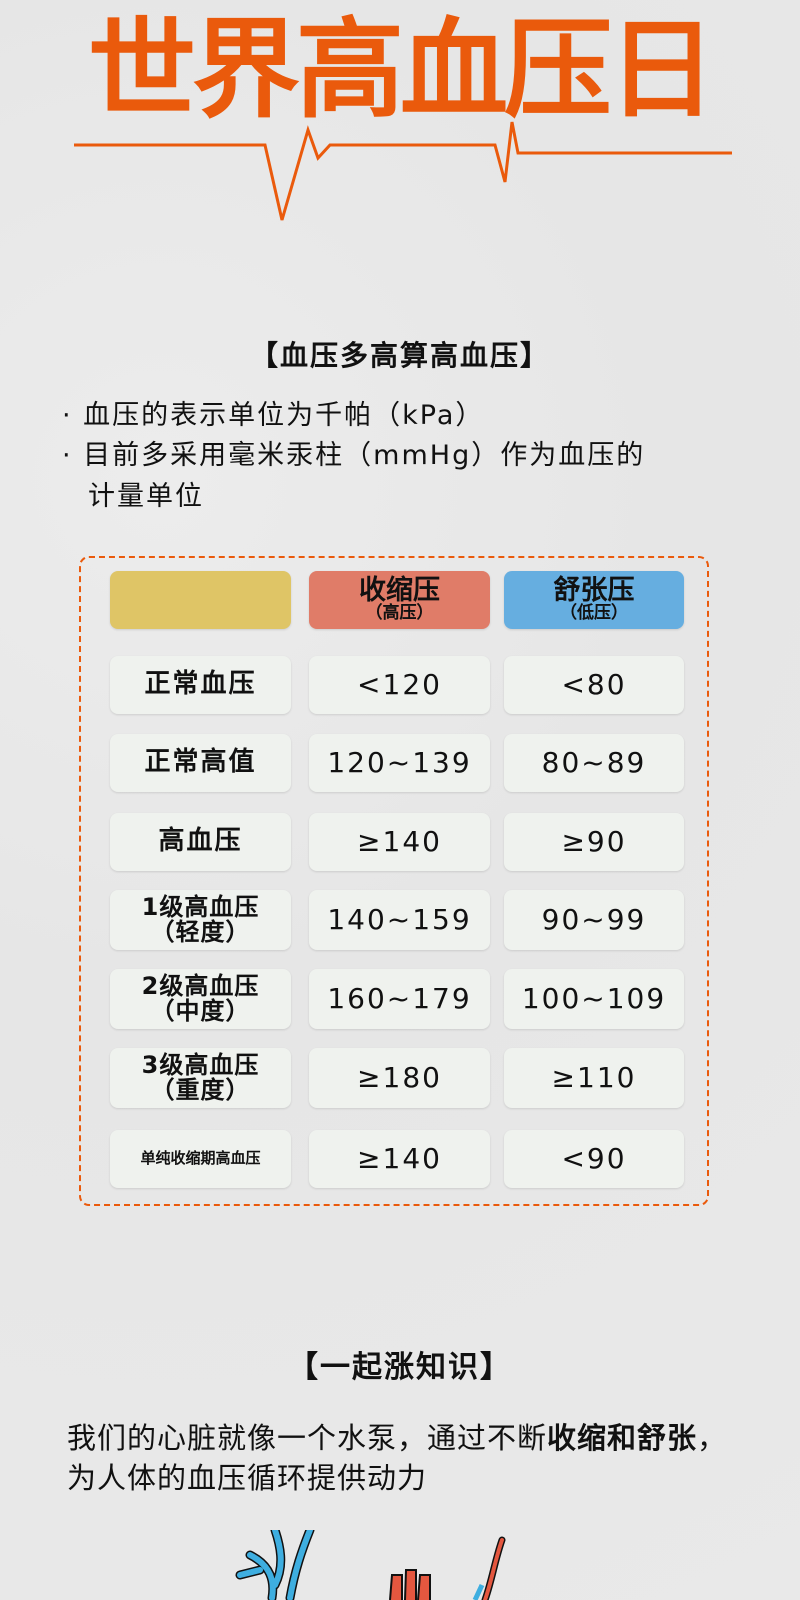  I want to click on para-text-1: 我们的心脏就像一个水泵，通过不断, so click(307, 1438).